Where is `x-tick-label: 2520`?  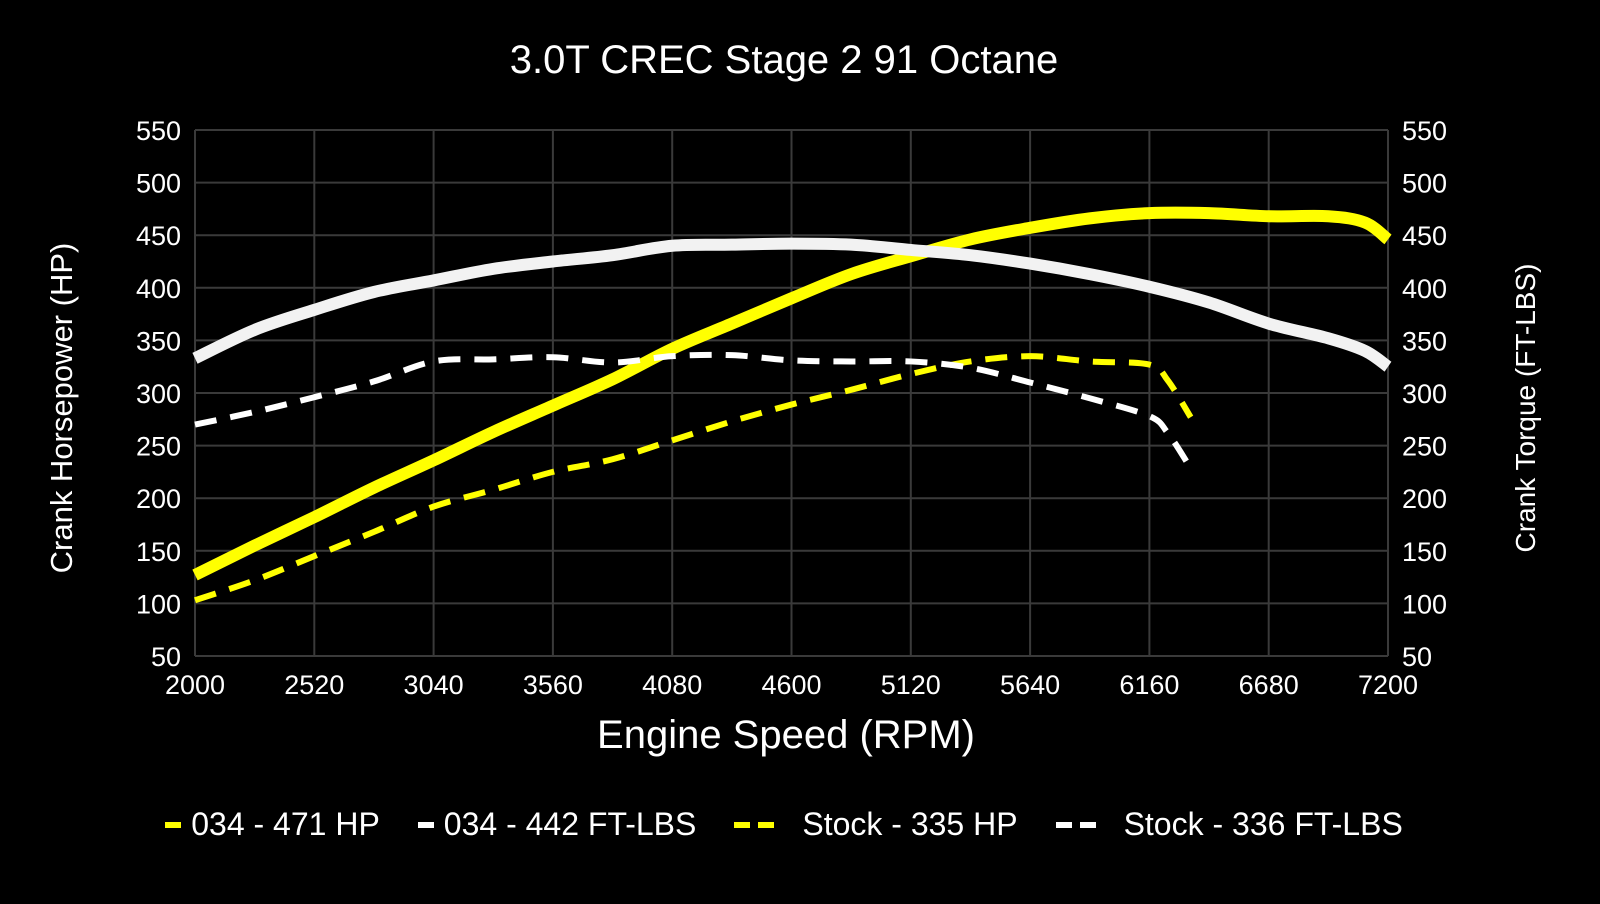
x-tick-label: 2520 is located at coordinates (314, 685).